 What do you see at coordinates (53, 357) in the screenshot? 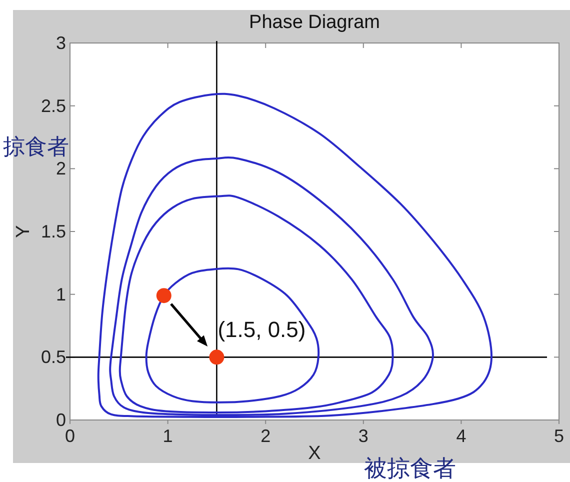
I see `y-tick-label: 0.5` at bounding box center [53, 357].